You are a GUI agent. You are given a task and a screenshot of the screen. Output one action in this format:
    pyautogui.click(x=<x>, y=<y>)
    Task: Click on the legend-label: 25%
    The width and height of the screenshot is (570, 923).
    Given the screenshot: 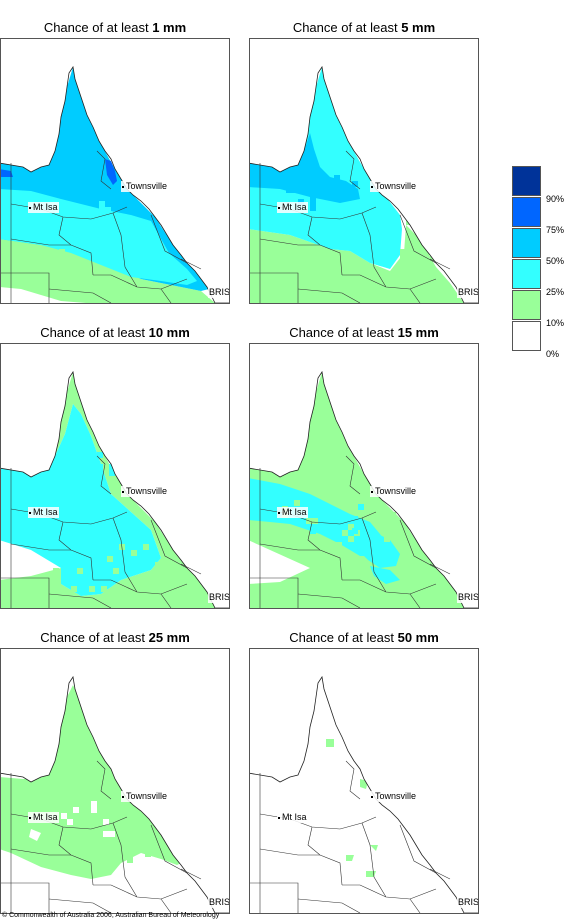 What is the action you would take?
    pyautogui.click(x=555, y=292)
    